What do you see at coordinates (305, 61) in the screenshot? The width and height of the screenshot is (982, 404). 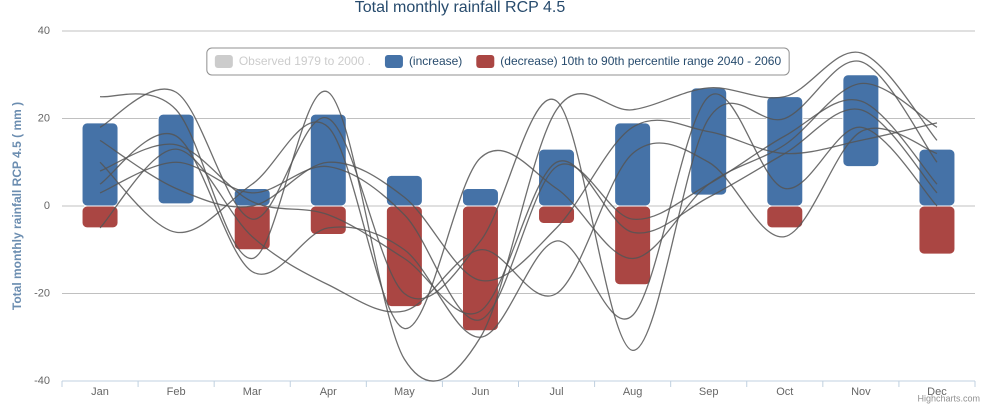 I see `legend-label: Observed 1979 to 2000 .` at bounding box center [305, 61].